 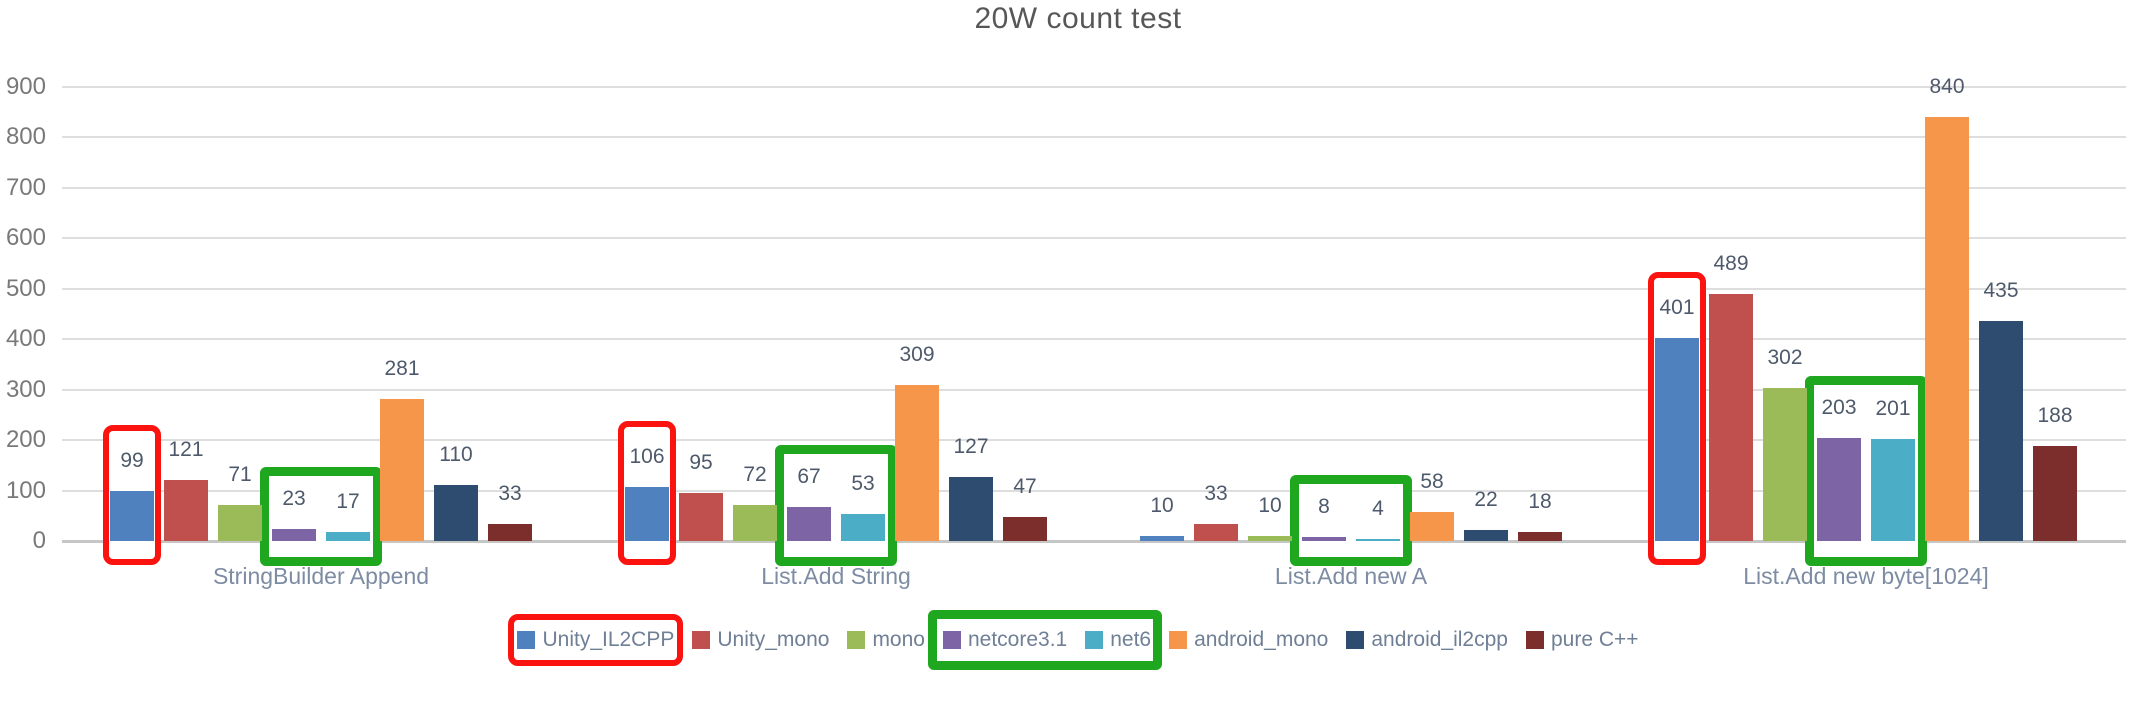 I want to click on bar-pure-c-list-add-string, so click(x=1025, y=529).